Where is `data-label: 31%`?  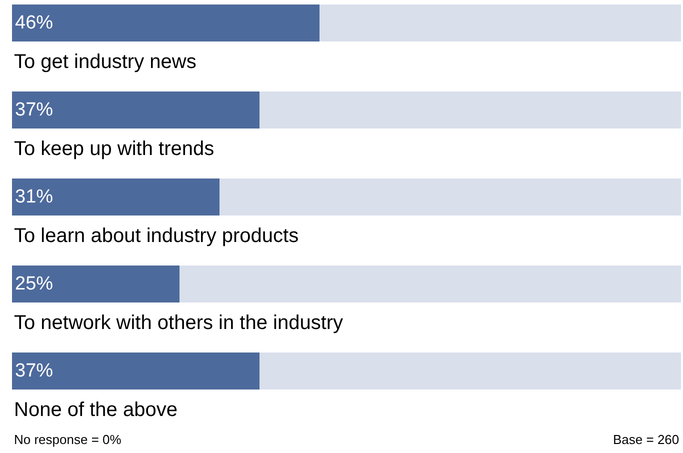 data-label: 31% is located at coordinates (34, 197).